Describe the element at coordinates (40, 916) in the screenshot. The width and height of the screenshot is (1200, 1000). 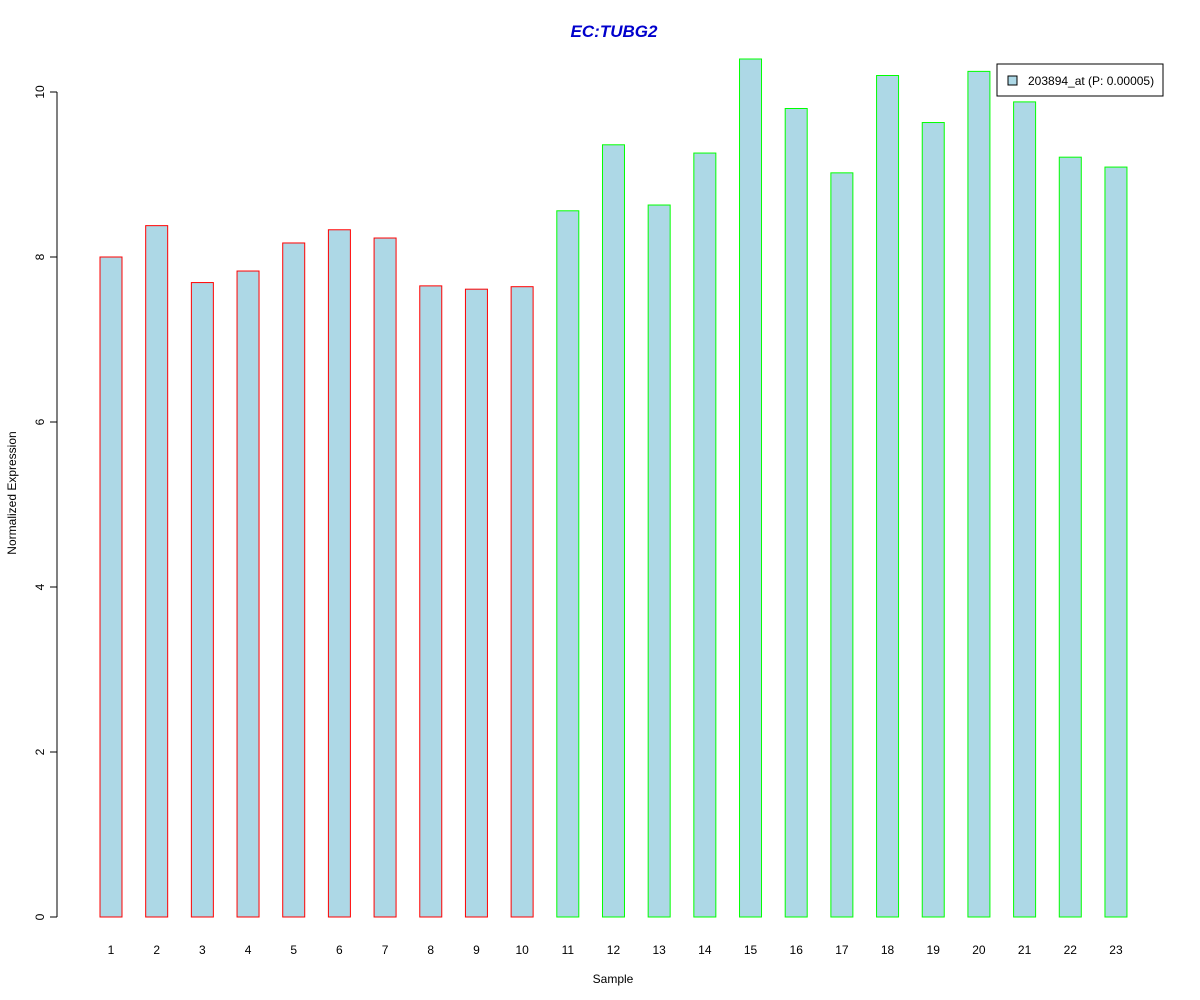
I see `y-tick-label: 0` at that location.